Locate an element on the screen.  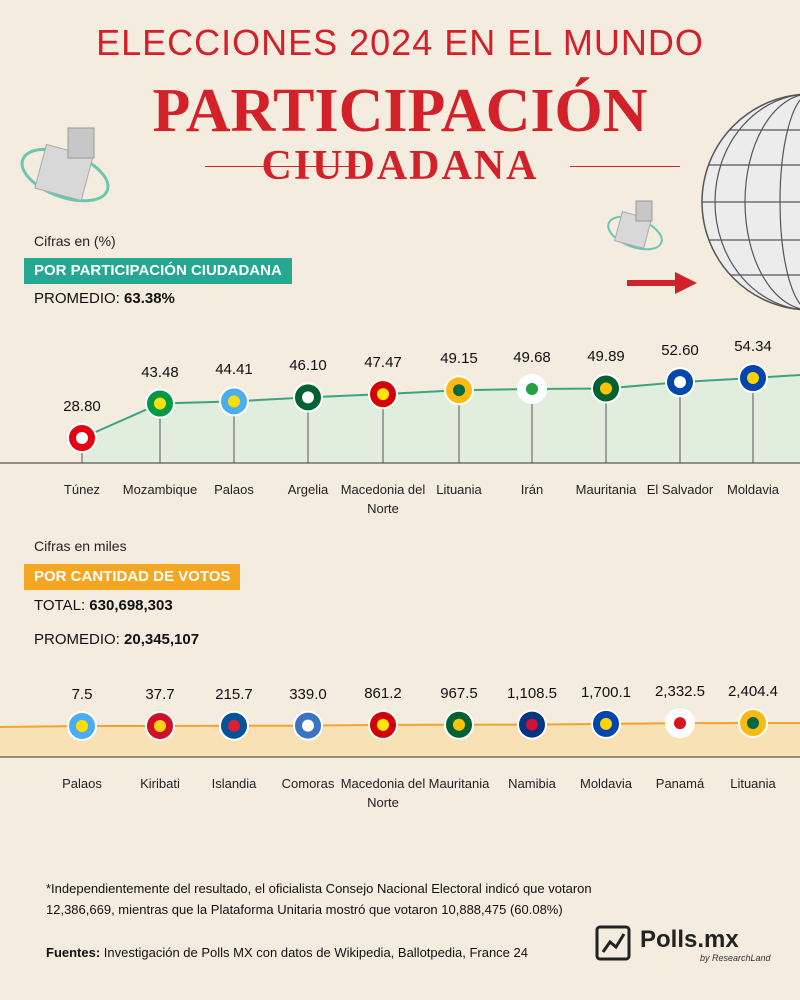
votes-value-label: 967.5 is located at coordinates (459, 693).